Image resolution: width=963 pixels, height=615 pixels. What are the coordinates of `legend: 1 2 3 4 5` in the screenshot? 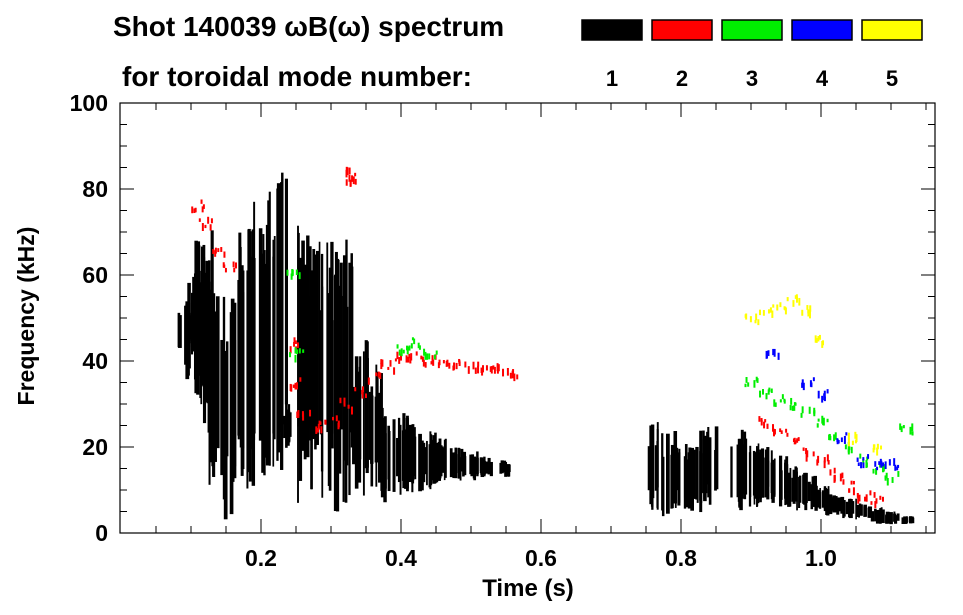 It's located at (752, 55).